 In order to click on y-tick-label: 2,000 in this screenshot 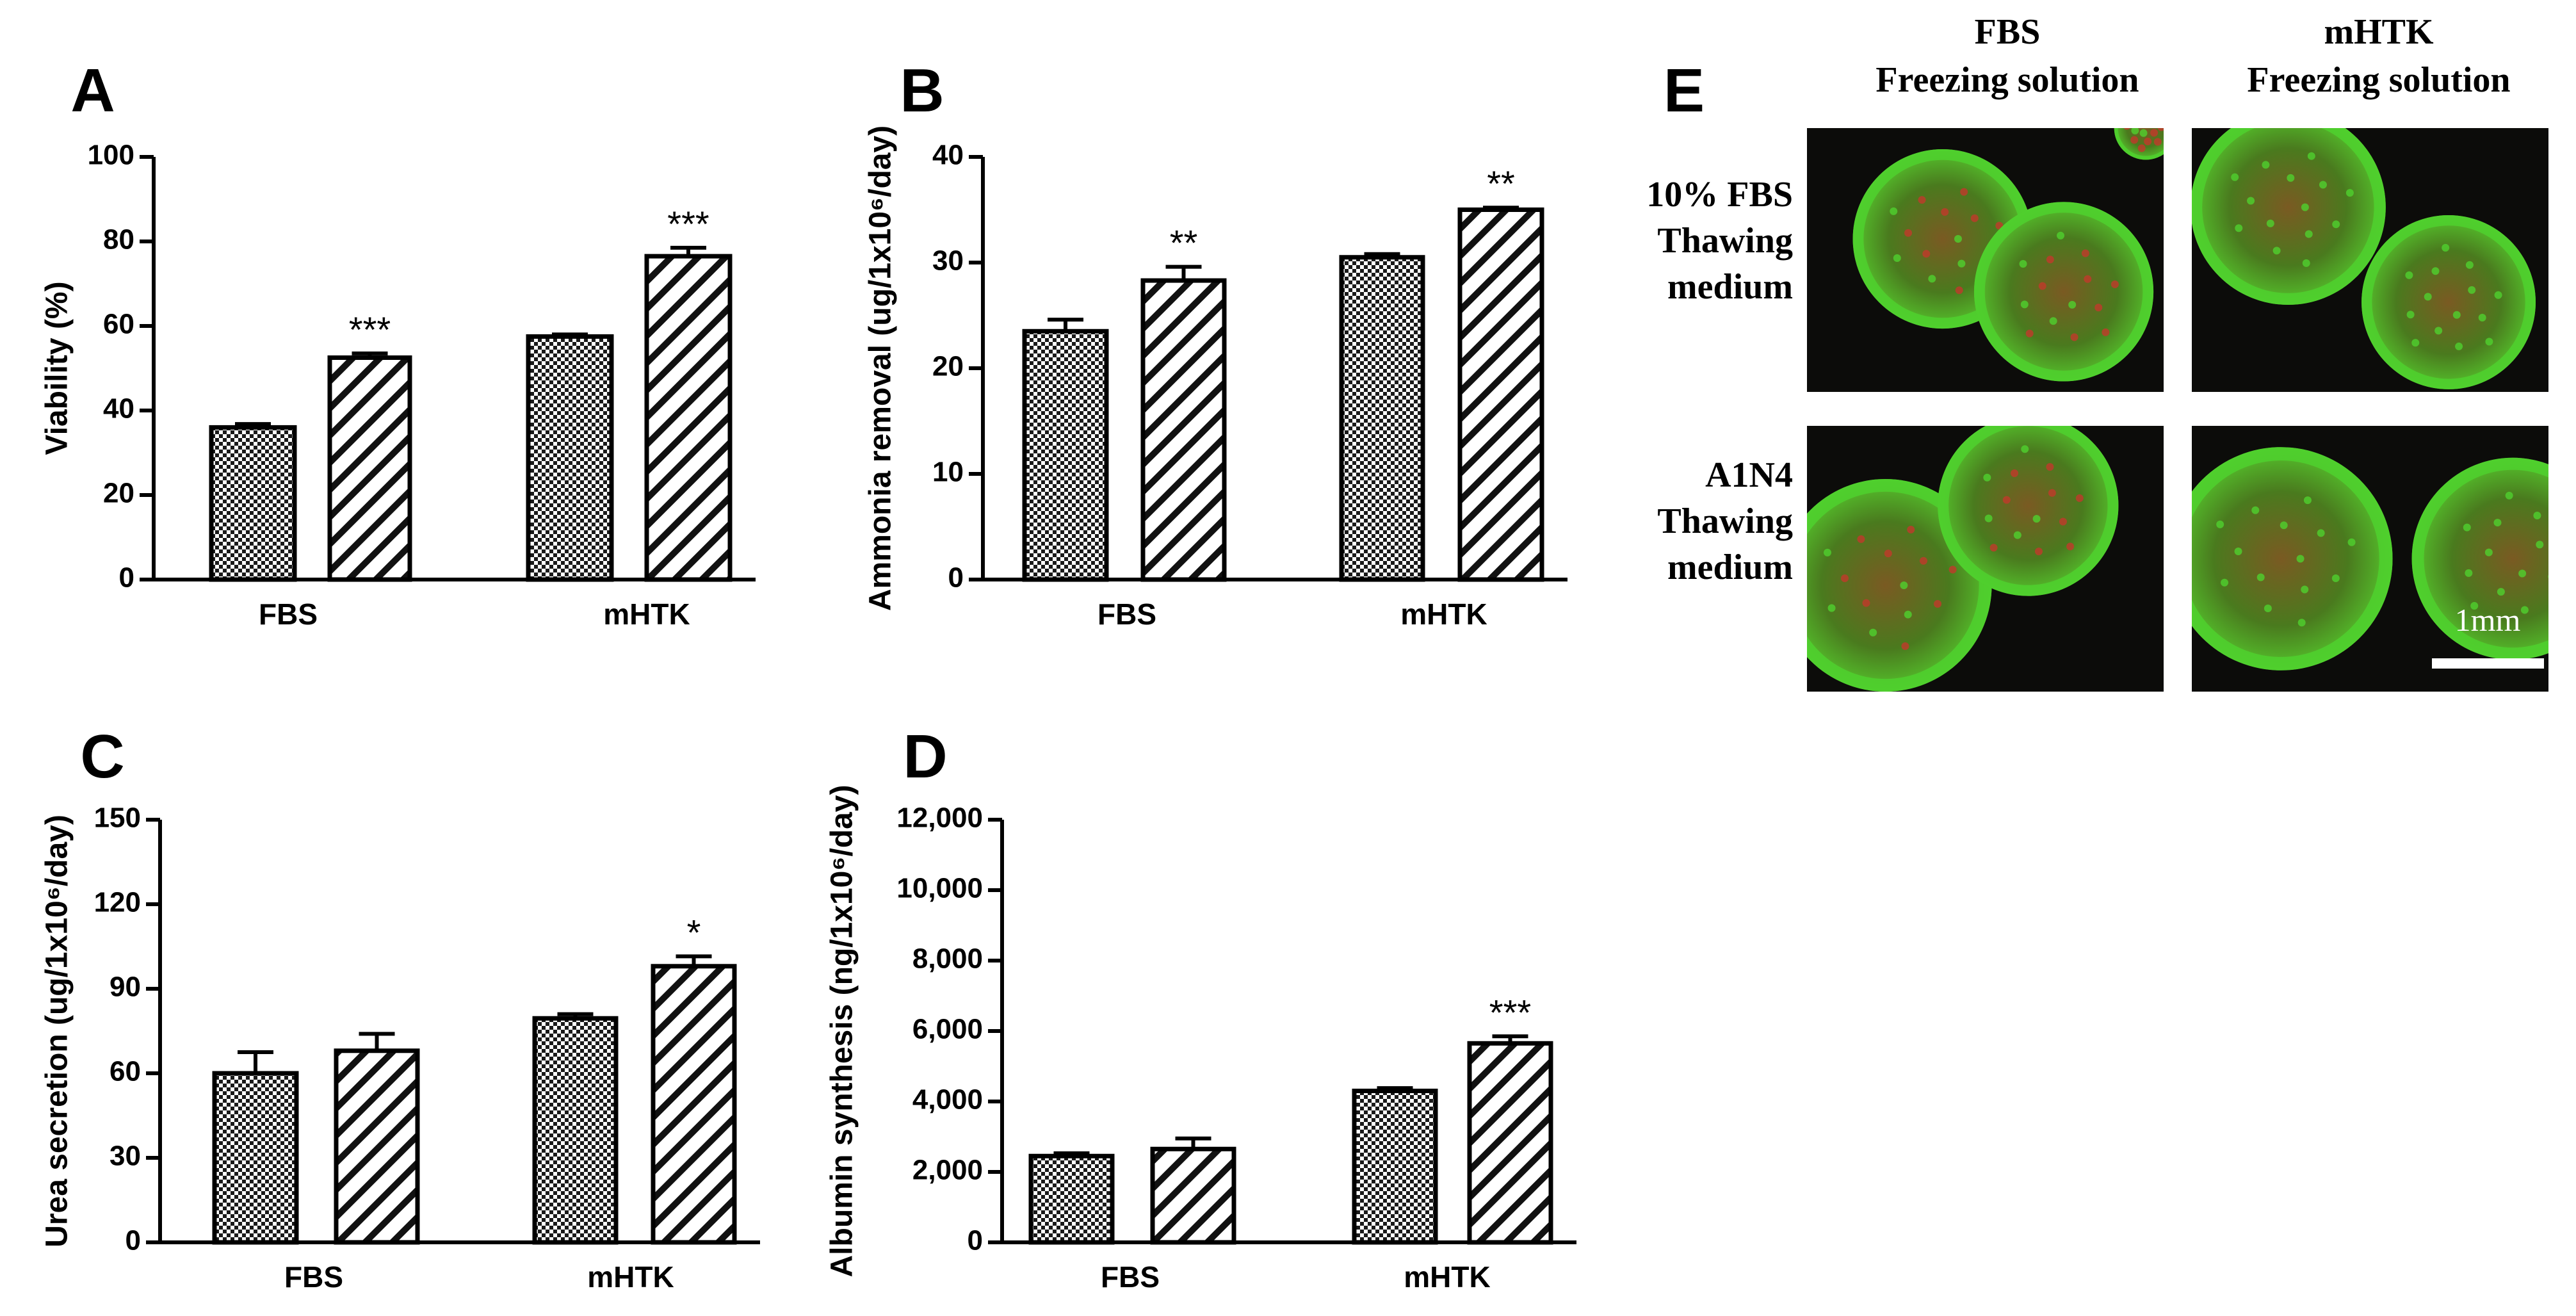, I will do `click(947, 1170)`.